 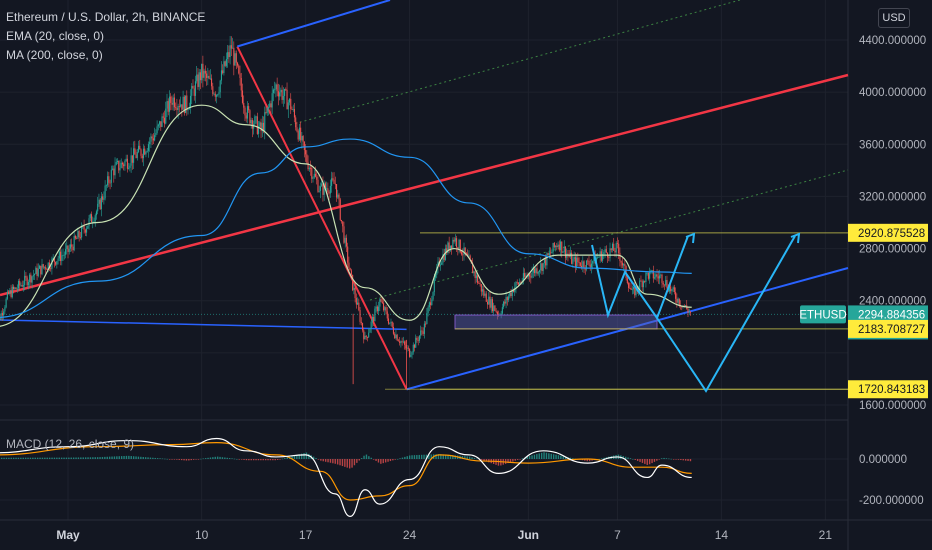 What do you see at coordinates (55, 36) in the screenshot?
I see `ema-legend: EMA (20, close, 0)` at bounding box center [55, 36].